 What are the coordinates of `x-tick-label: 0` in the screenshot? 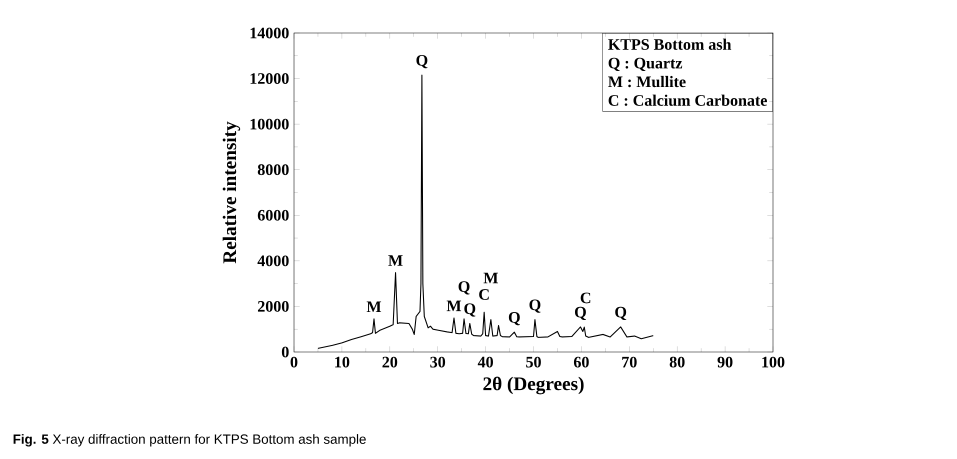 It's located at (294, 362).